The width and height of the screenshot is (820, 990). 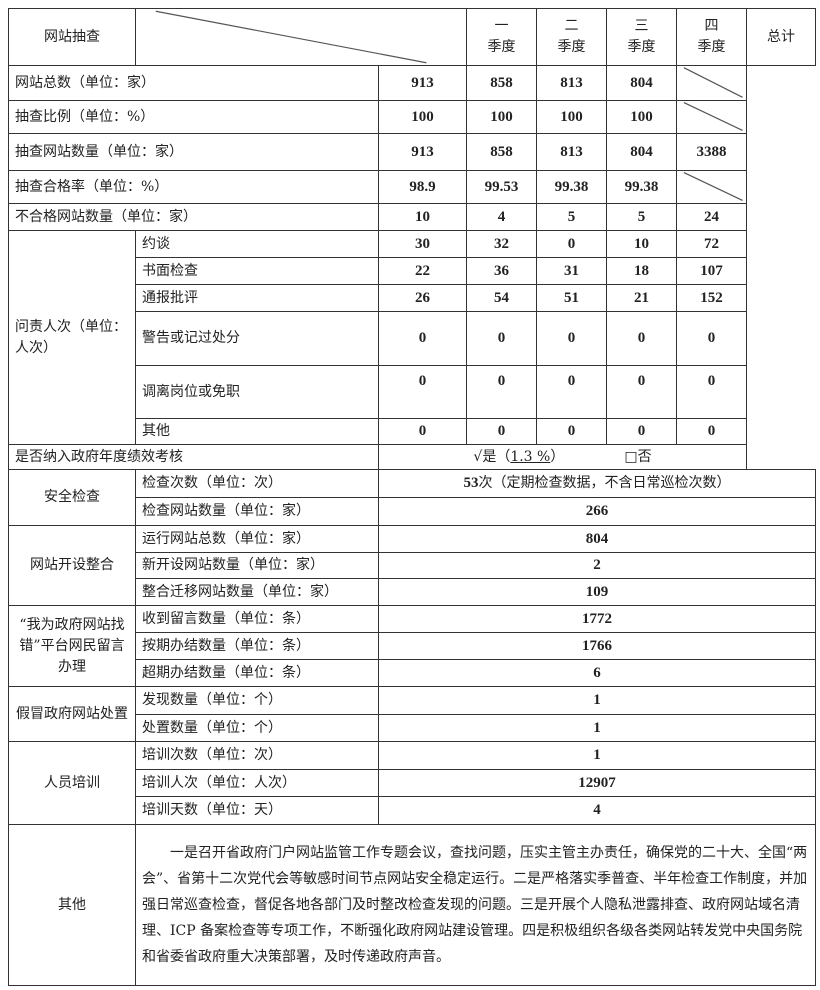 What do you see at coordinates (72, 565) in the screenshot?
I see `section-integration: 网站开设整合` at bounding box center [72, 565].